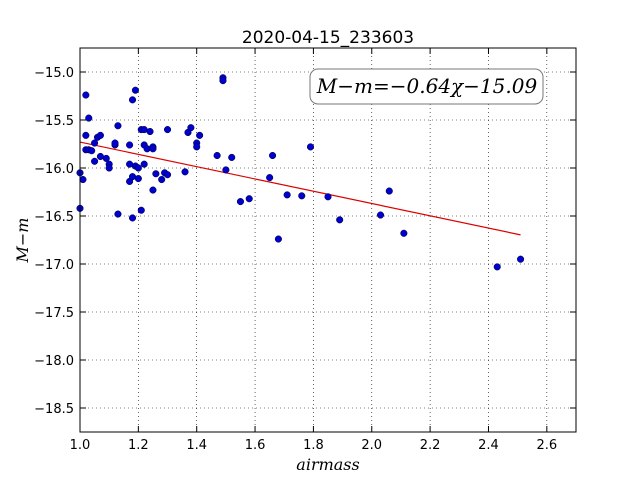 The height and width of the screenshot is (480, 640). What do you see at coordinates (328, 38) in the screenshot?
I see `chart-title: 2020-04-15_233603` at bounding box center [328, 38].